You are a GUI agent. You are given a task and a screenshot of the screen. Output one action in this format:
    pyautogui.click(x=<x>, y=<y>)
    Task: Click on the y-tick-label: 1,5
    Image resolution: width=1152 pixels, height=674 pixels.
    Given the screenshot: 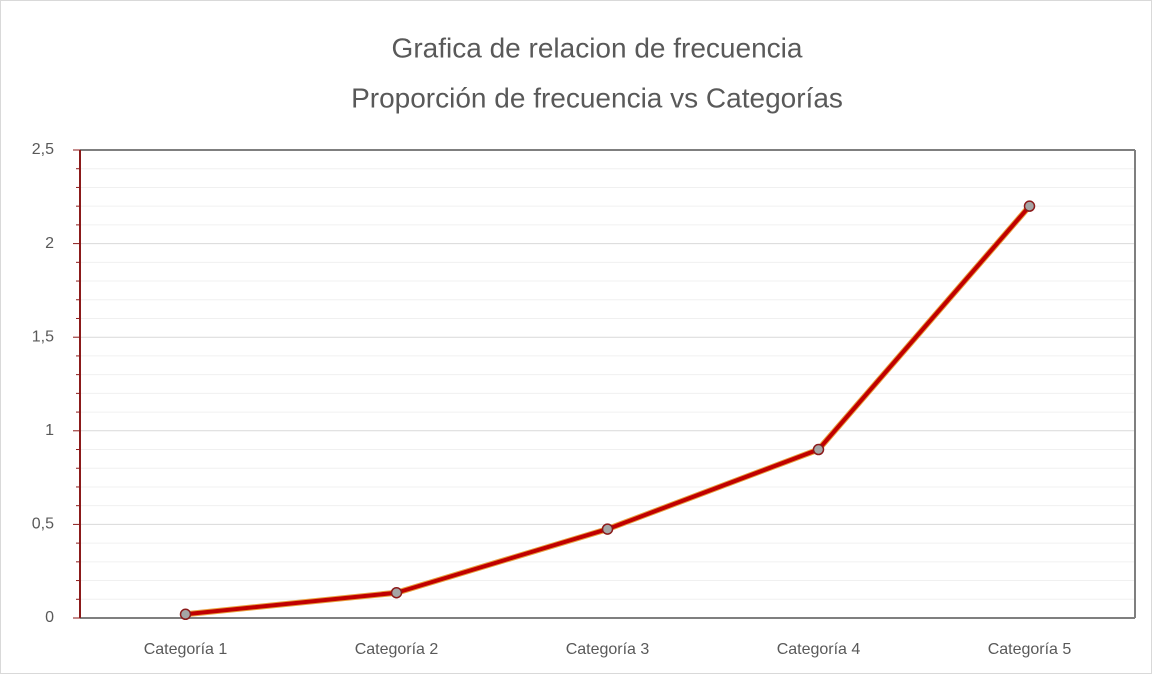 What is the action you would take?
    pyautogui.click(x=43, y=336)
    